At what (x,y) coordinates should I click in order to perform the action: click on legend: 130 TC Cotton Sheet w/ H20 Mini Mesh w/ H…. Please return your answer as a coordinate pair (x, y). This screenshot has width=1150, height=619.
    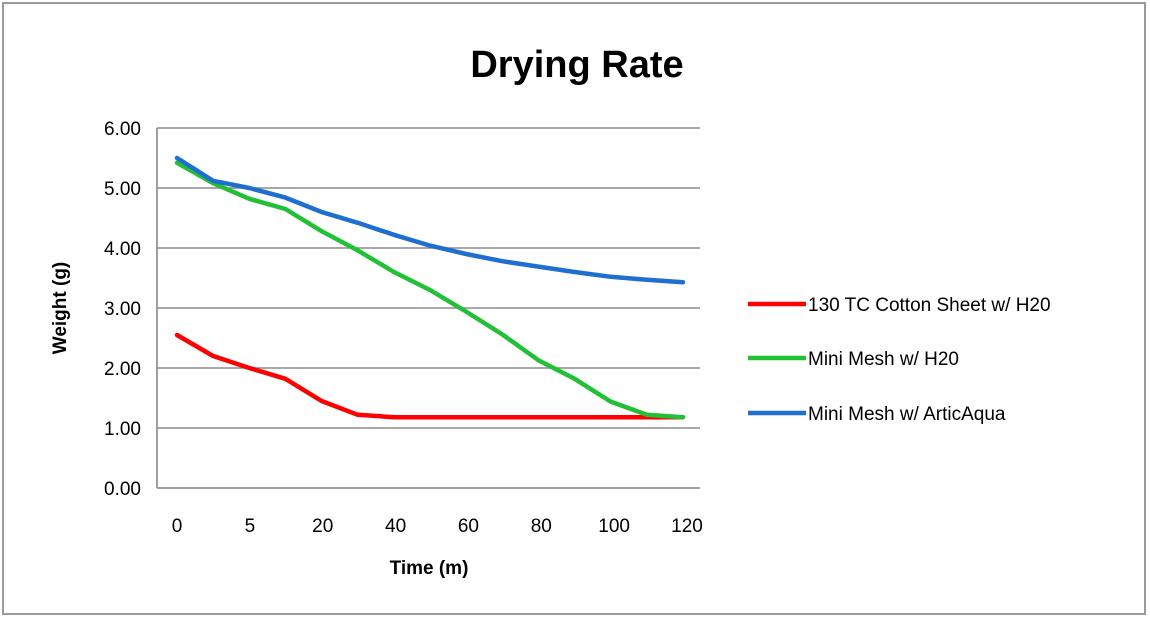
    Looking at the image, I should click on (899, 360).